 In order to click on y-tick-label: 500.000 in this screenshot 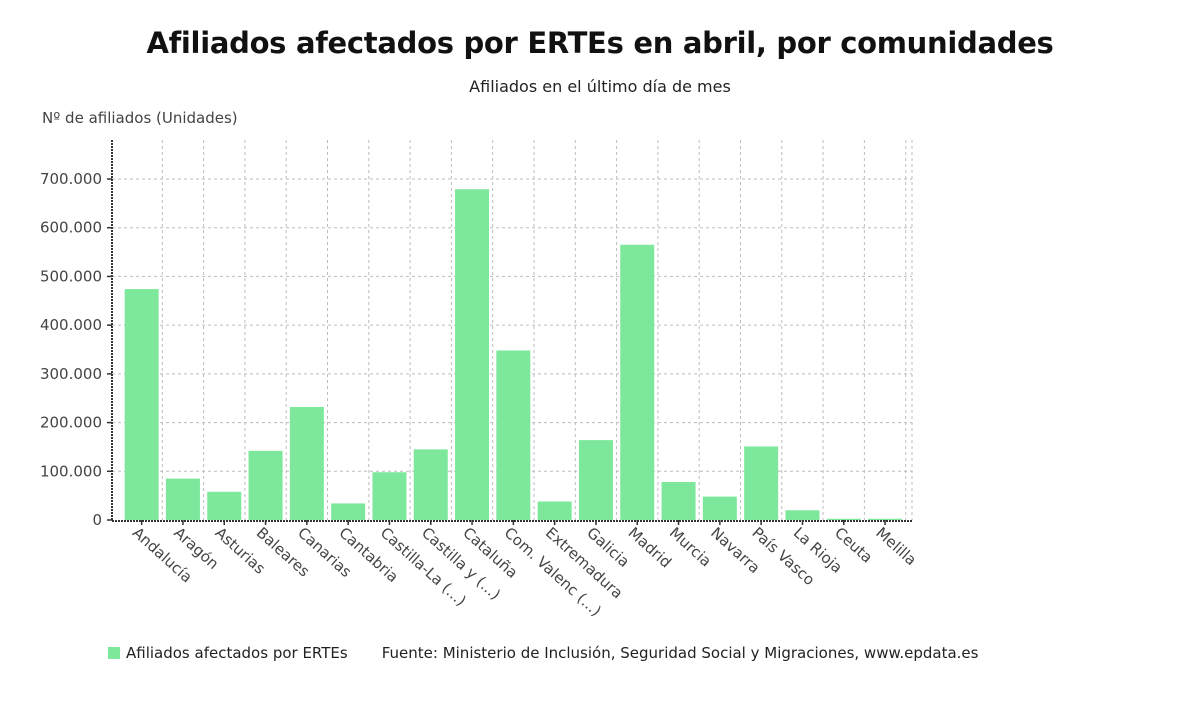, I will do `click(71, 276)`.